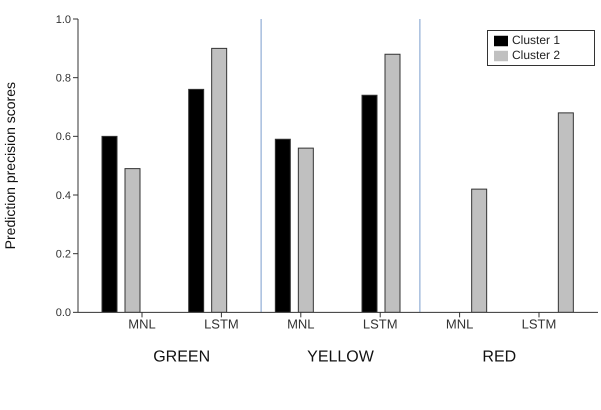 The height and width of the screenshot is (410, 601). Describe the element at coordinates (63, 20) in the screenshot. I see `y-tick-label: 1.0` at that location.